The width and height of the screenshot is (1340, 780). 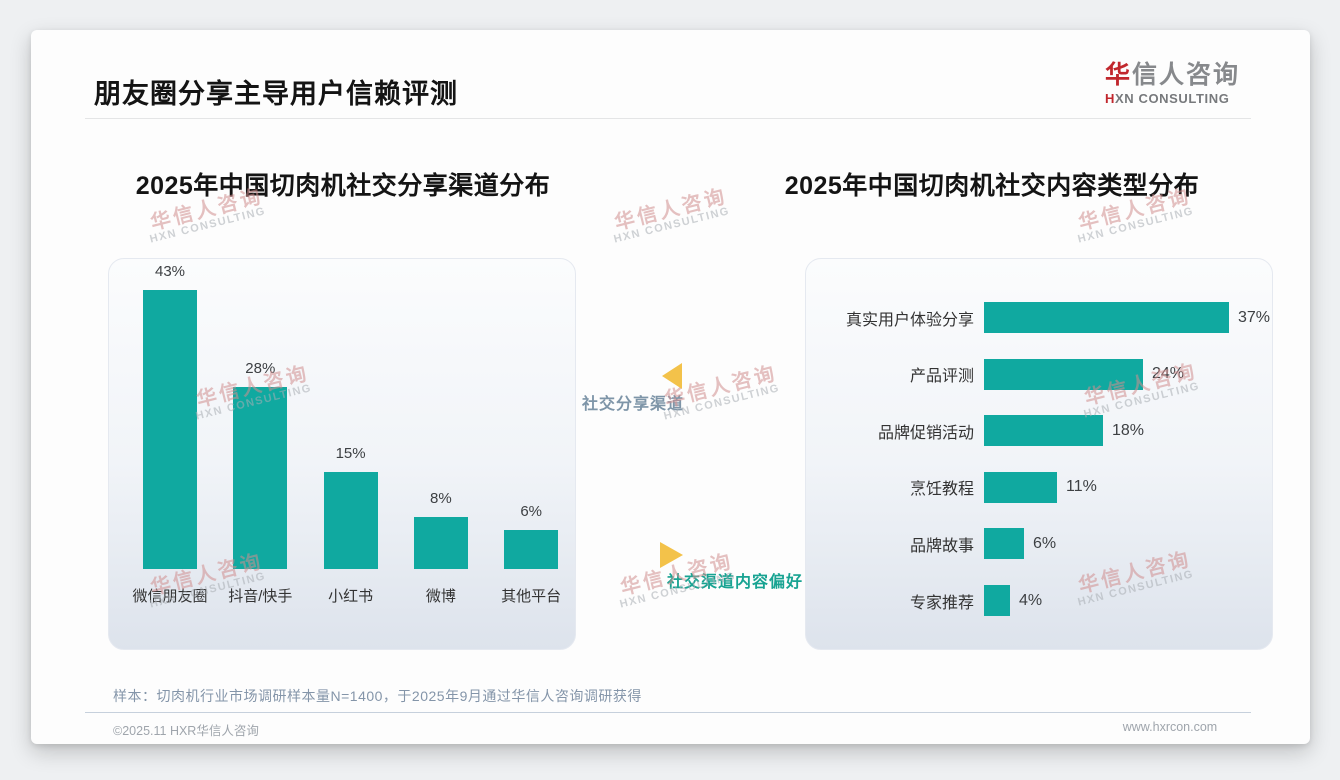 I want to click on bar-value-label: 6%, so click(x=531, y=511).